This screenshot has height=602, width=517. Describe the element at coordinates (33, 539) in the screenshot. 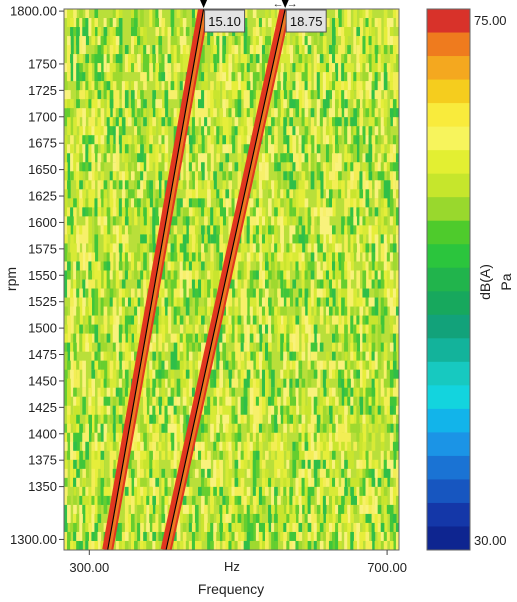

I see `y-tick-label: 1300.00` at that location.